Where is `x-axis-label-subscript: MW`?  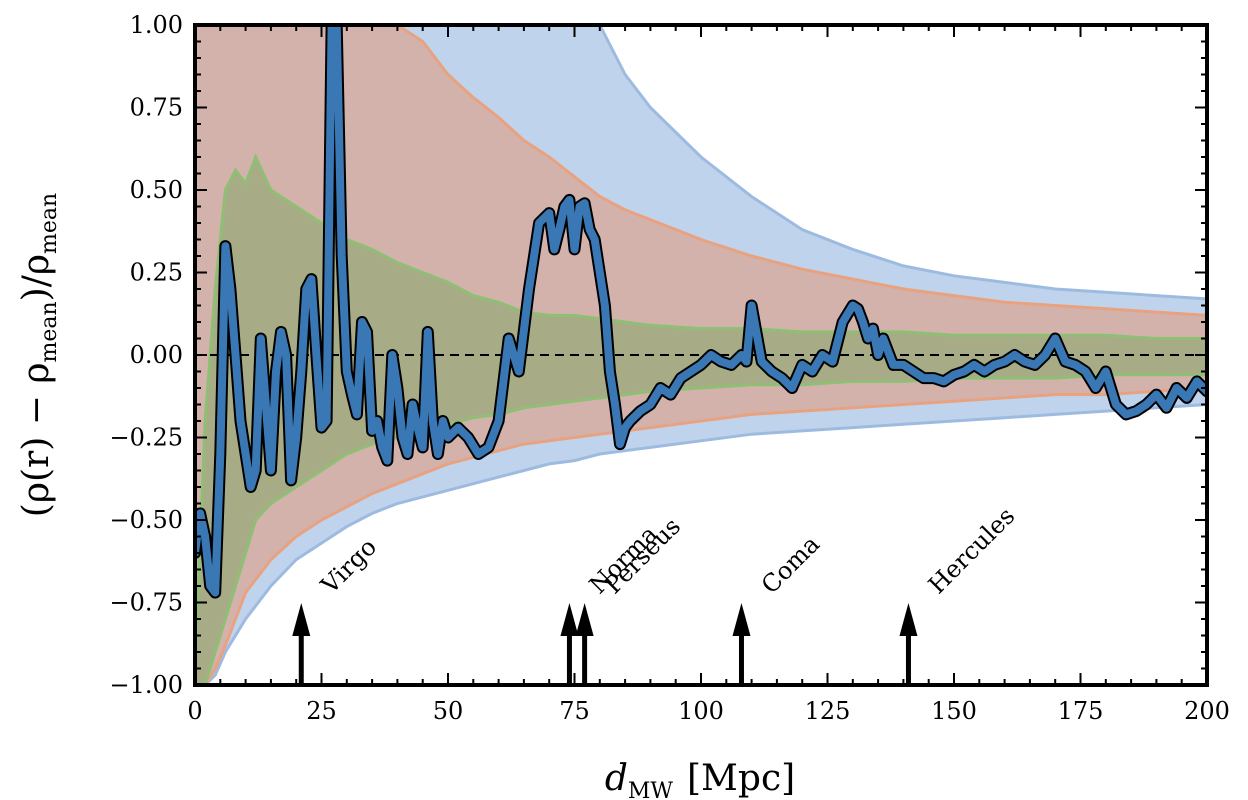
x-axis-label-subscript: MW is located at coordinates (651, 789).